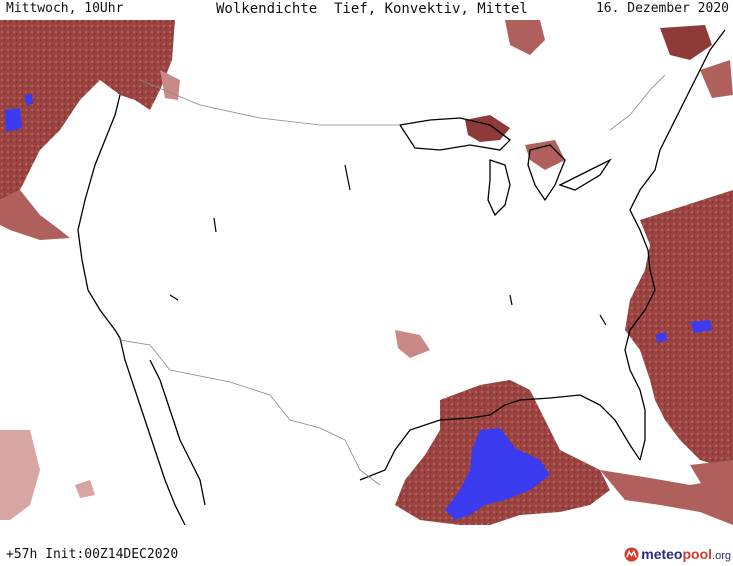  What do you see at coordinates (686, 554) in the screenshot?
I see `meteopool-logo-text: meteopool.org` at bounding box center [686, 554].